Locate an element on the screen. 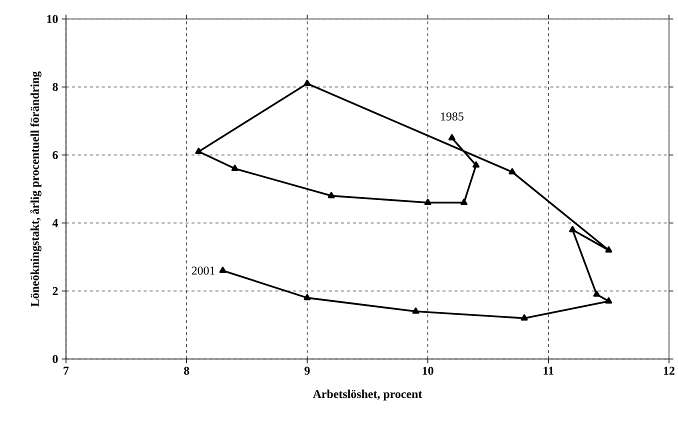 Image resolution: width=678 pixels, height=425 pixels. y-tick-label: 0 is located at coordinates (55, 359).